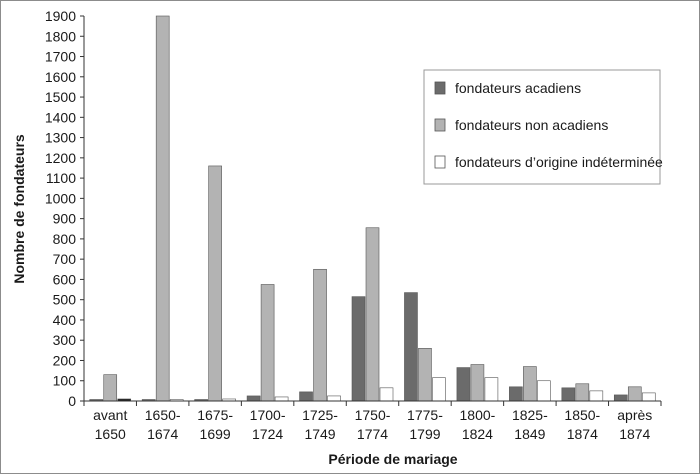  I want to click on y-axis-title: Nombre de fondateurs, so click(19, 209).